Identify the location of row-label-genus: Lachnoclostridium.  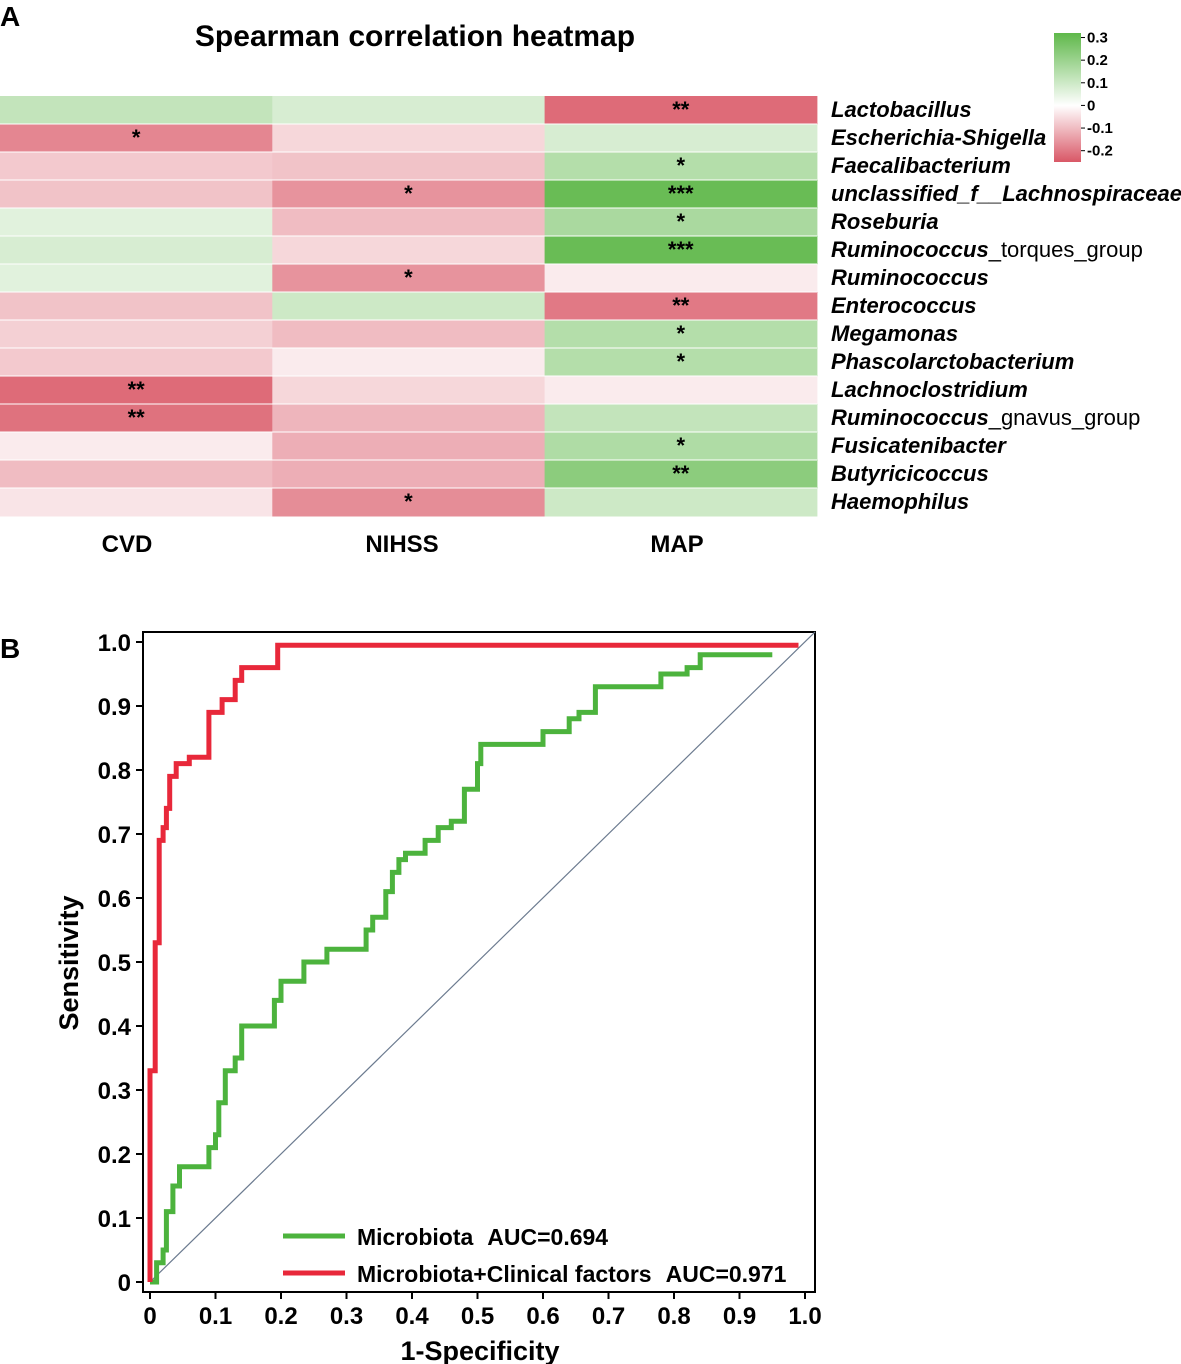
(929, 389).